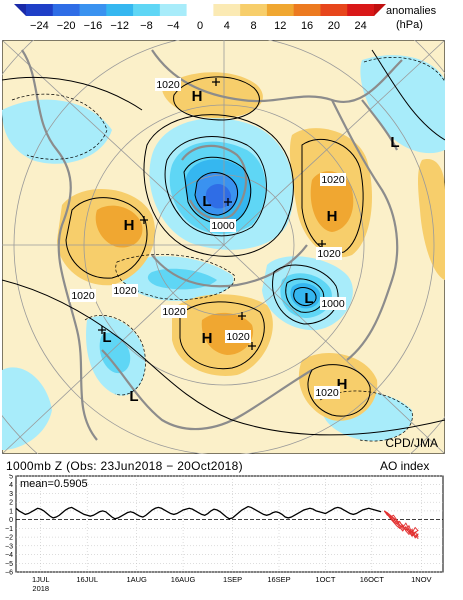  I want to click on colorbar-tick-label: −16, so click(93, 26).